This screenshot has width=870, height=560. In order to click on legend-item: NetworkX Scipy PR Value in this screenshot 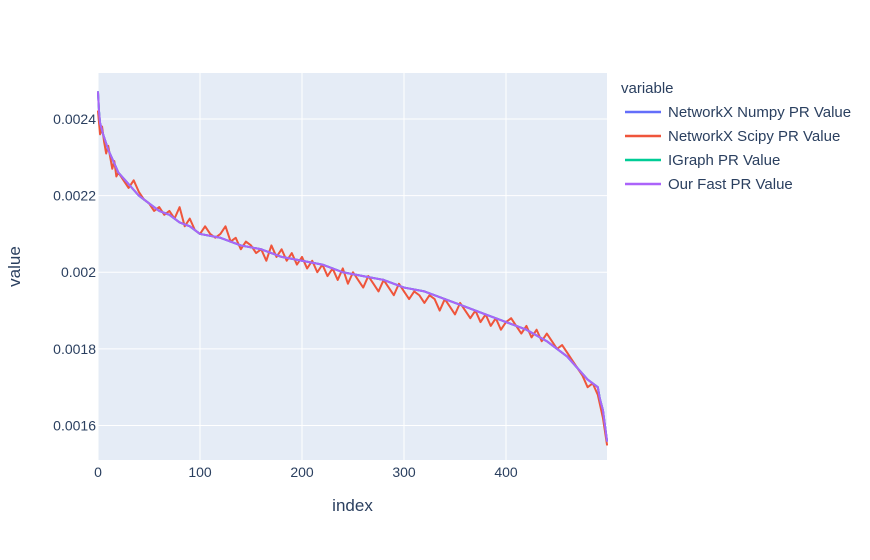, I will do `click(732, 136)`.